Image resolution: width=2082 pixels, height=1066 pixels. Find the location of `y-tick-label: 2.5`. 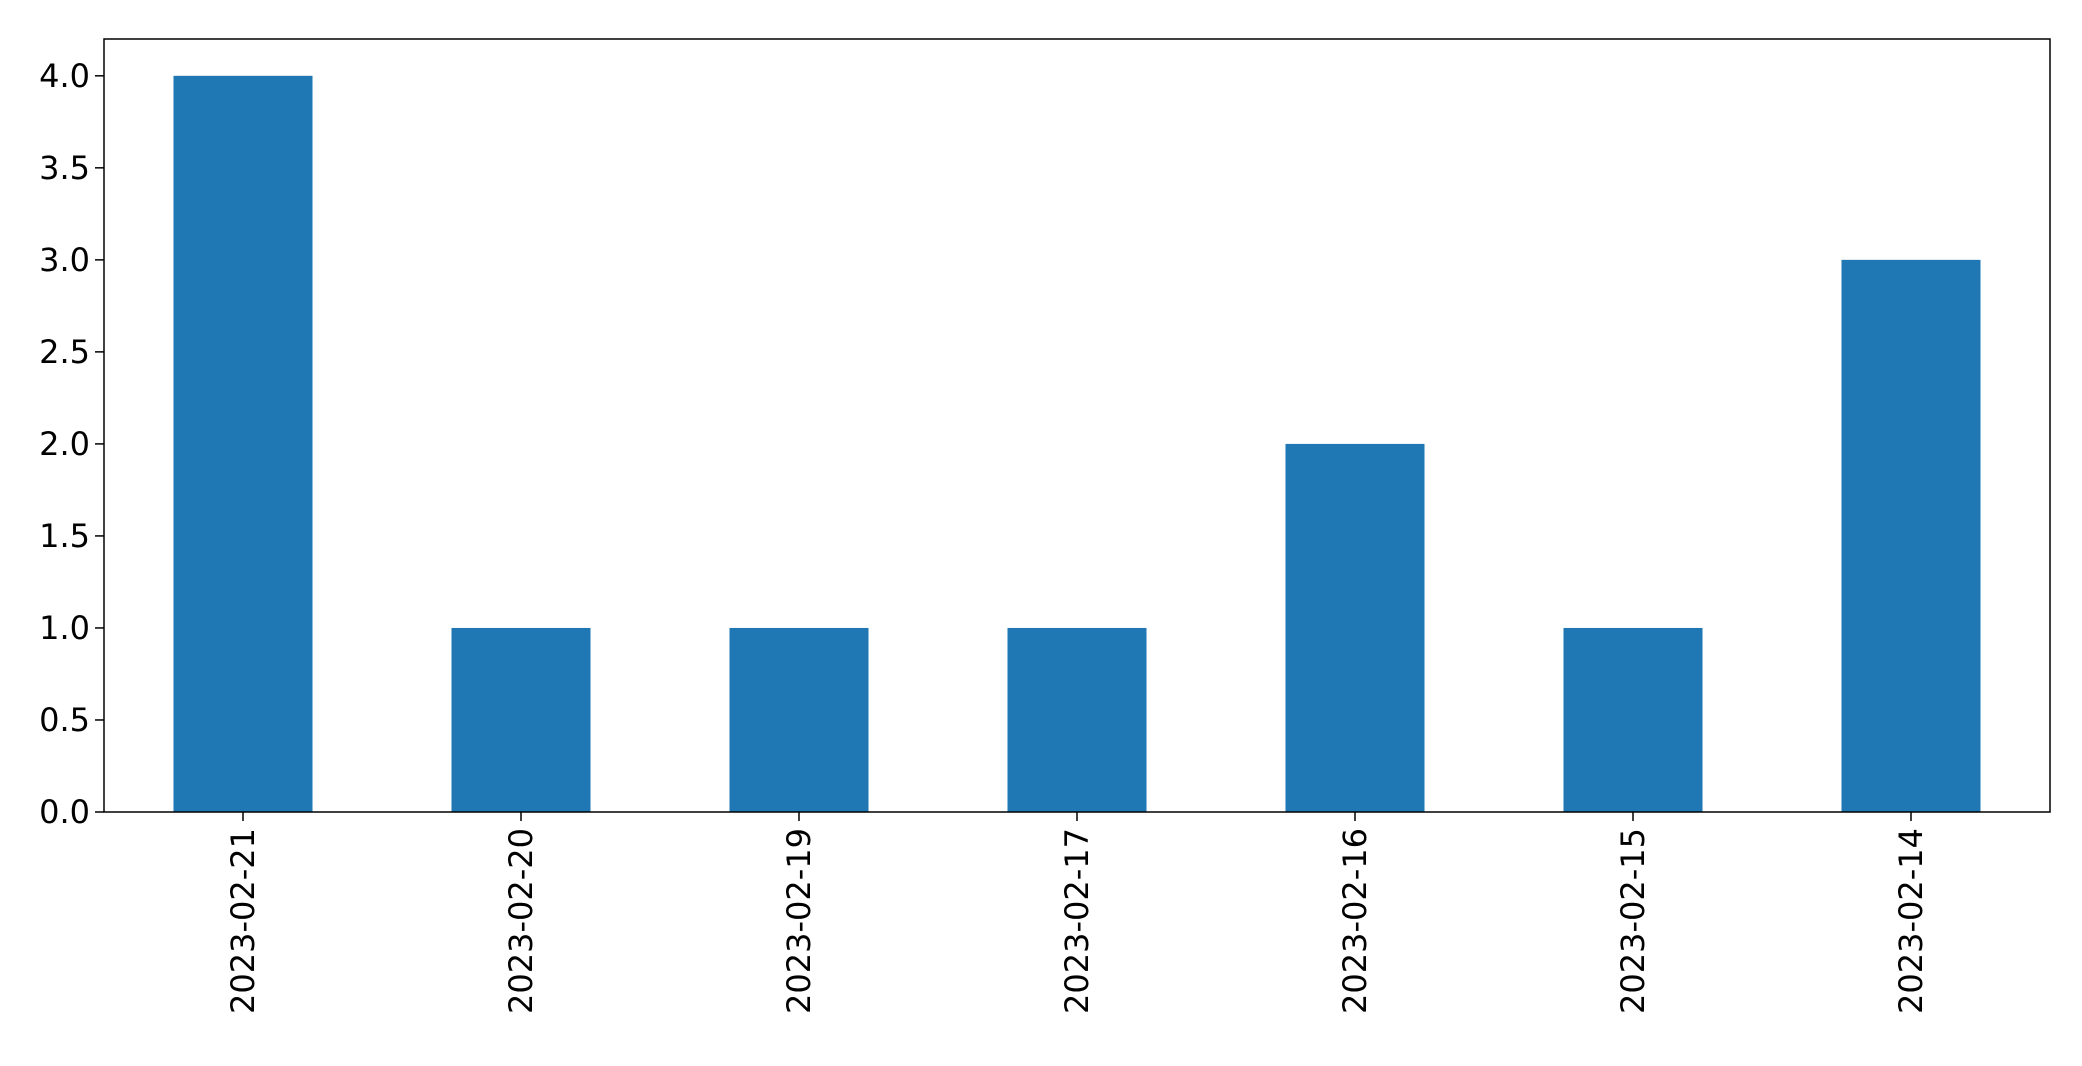

y-tick-label: 2.5 is located at coordinates (64, 352).